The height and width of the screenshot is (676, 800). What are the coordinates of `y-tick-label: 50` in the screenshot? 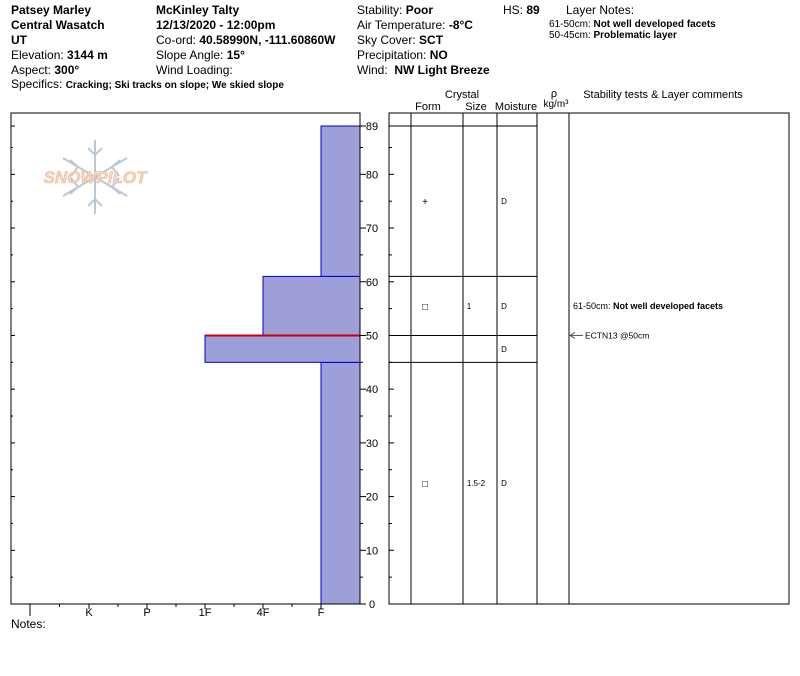 It's located at (372, 336).